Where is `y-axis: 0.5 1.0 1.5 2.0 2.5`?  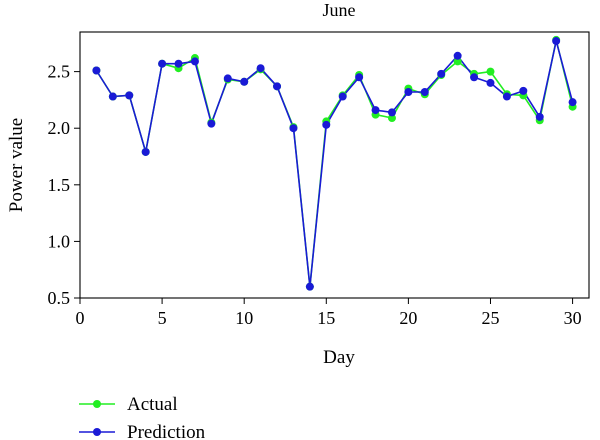 y-axis: 0.5 1.0 1.5 2.0 2.5 is located at coordinates (64, 185).